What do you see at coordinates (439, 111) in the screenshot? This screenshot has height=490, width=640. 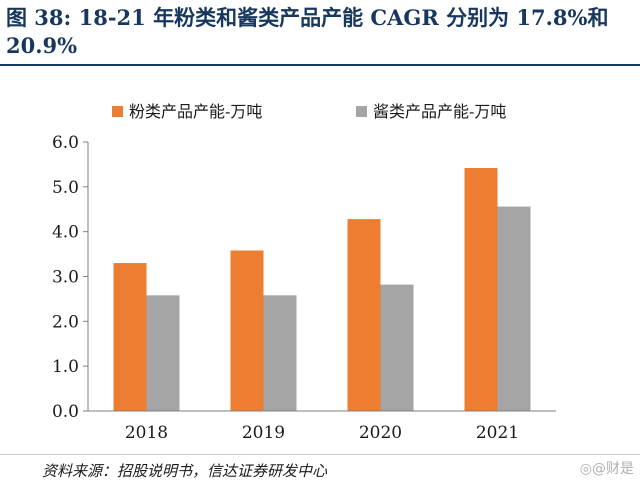 I see `legend-label-1: 酱类产品产能-万吨` at bounding box center [439, 111].